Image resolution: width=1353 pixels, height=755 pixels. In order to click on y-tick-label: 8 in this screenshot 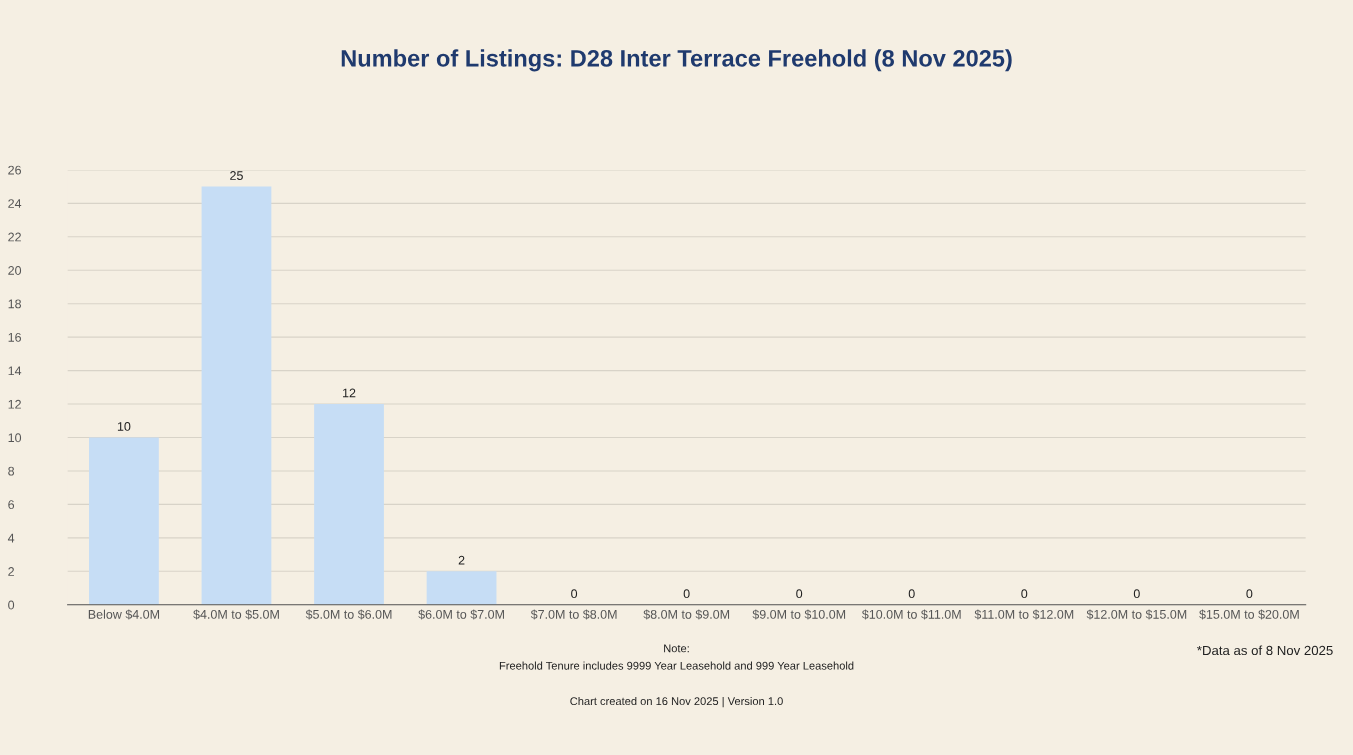, I will do `click(11, 471)`.